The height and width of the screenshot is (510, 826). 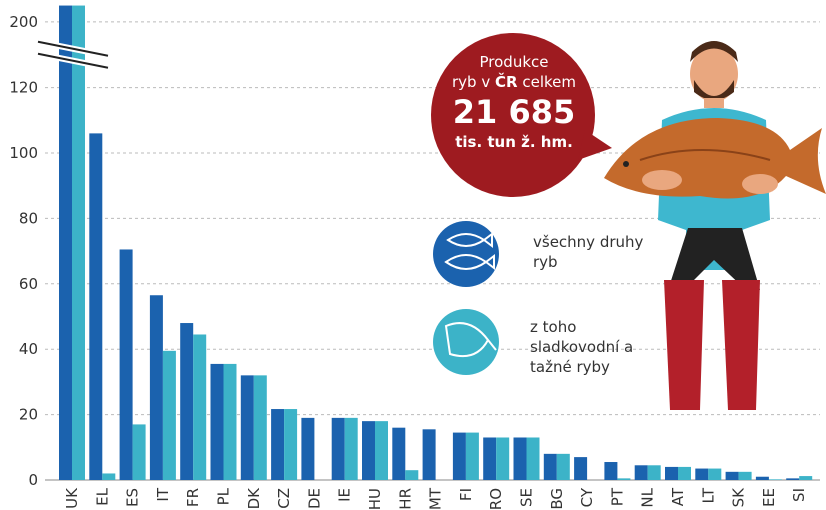 What do you see at coordinates (617, 496) in the screenshot?
I see `x-tick-label: PT` at bounding box center [617, 496].